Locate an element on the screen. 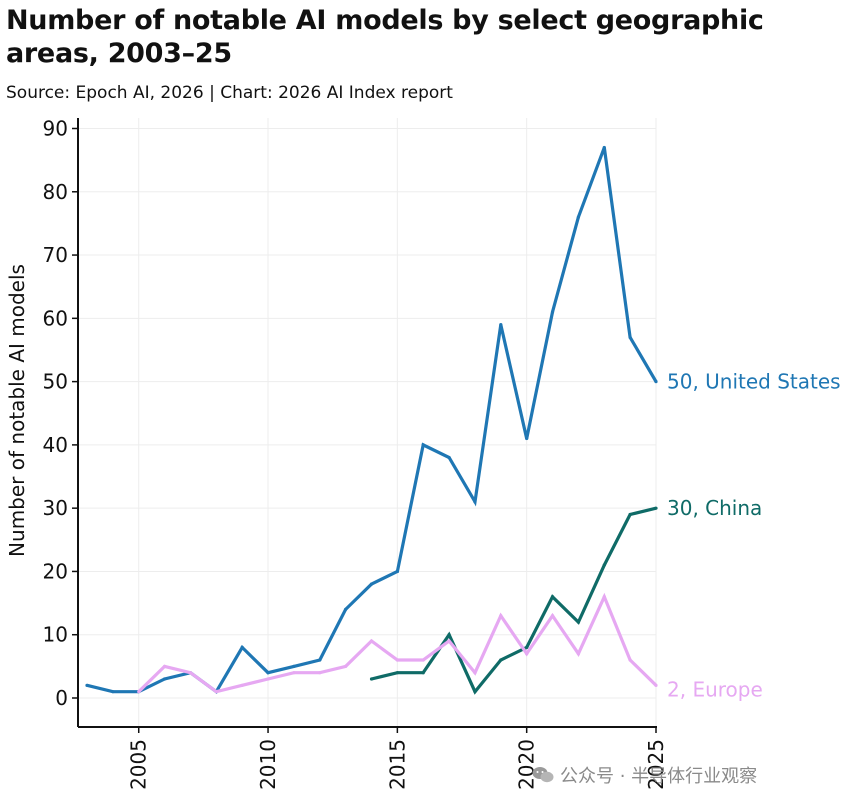 The height and width of the screenshot is (810, 863). series-line-china is located at coordinates (514, 600).